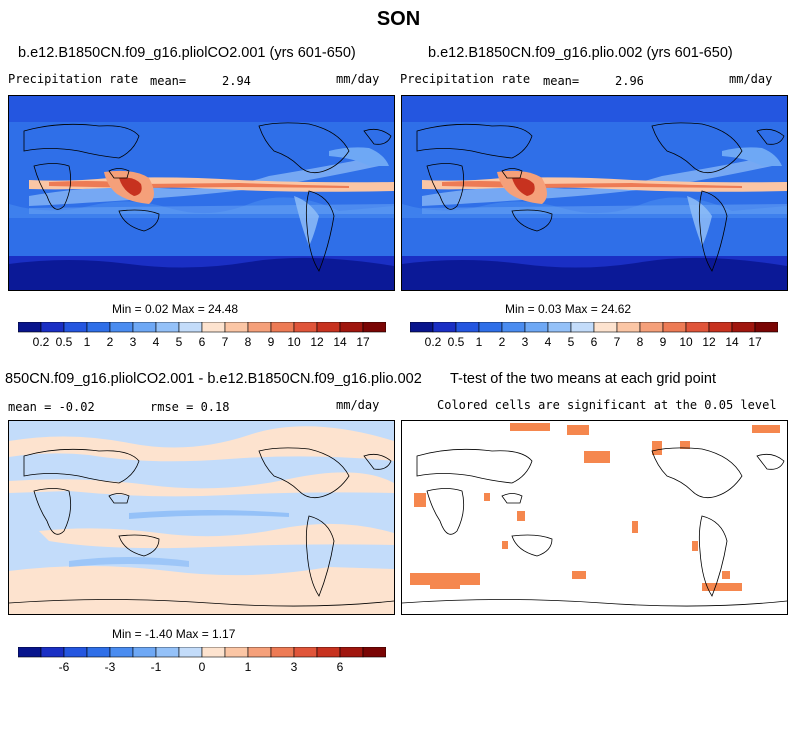 This screenshot has width=797, height=733. I want to click on panel1-mean-label: mean=, so click(168, 81).